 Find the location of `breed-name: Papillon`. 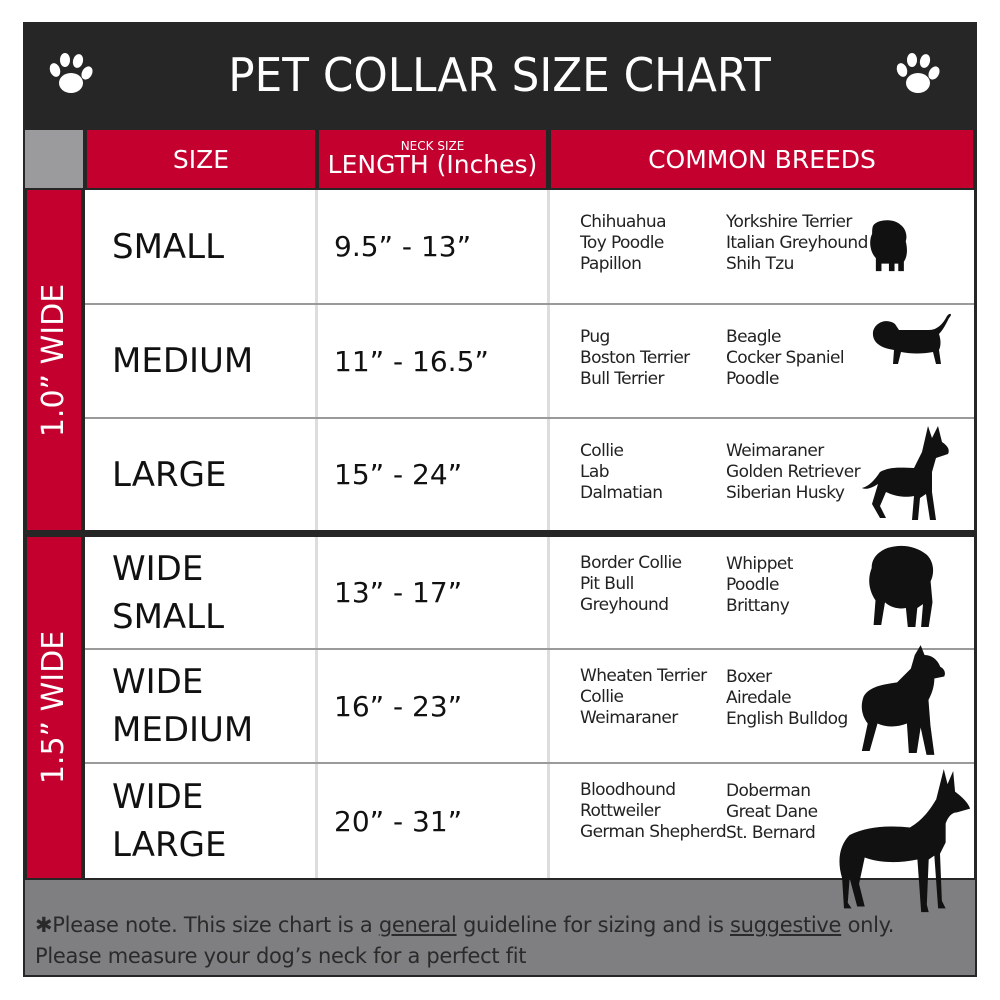

breed-name: Papillon is located at coordinates (611, 264).